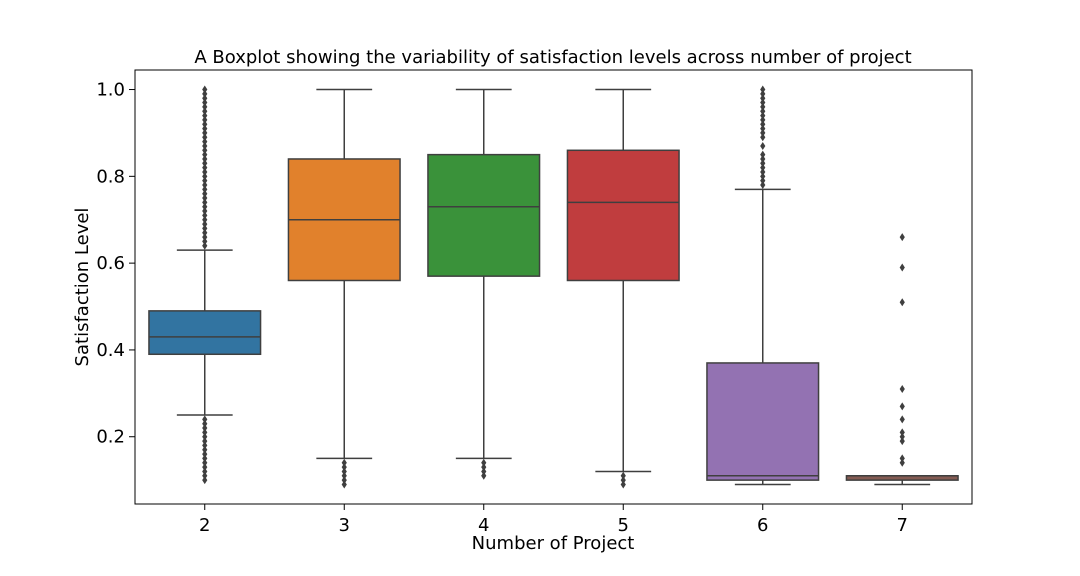 The image size is (1080, 576). I want to click on x-tick-label: 4, so click(483, 525).